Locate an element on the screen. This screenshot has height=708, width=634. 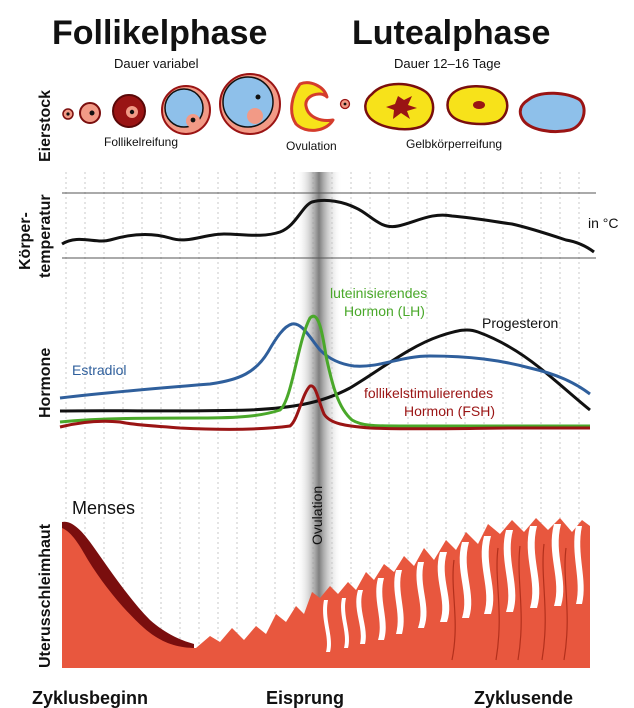
row-label-hormones: Hormone is located at coordinates (45, 383).